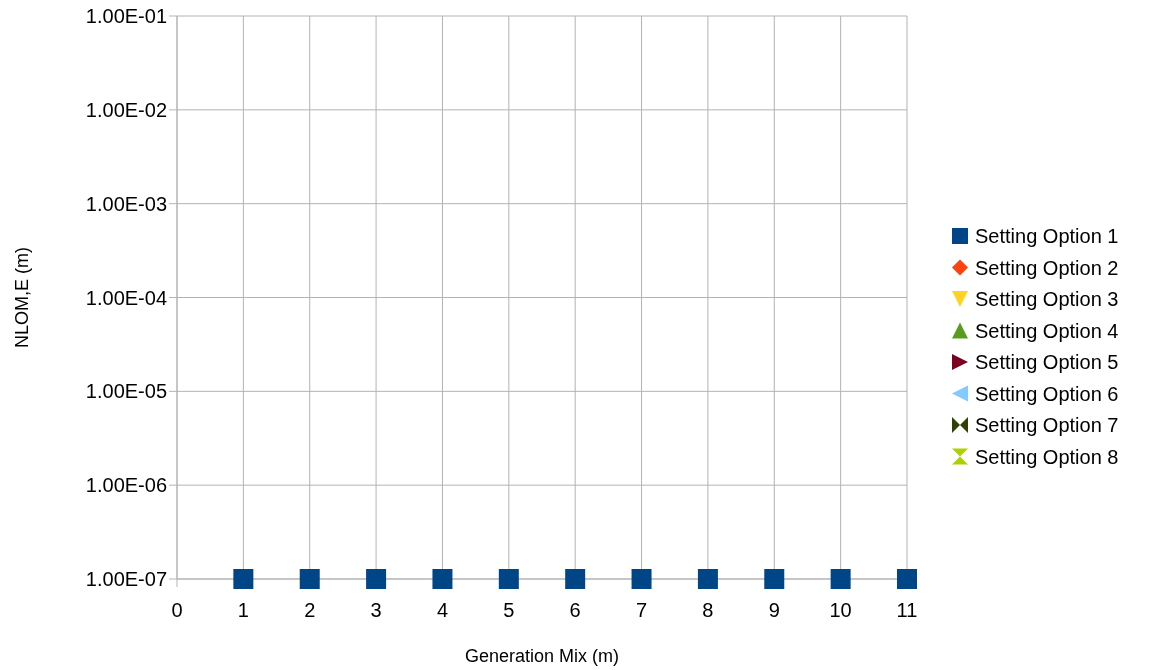 The image size is (1161, 670). I want to click on x-tick-label: 11, so click(907, 610).